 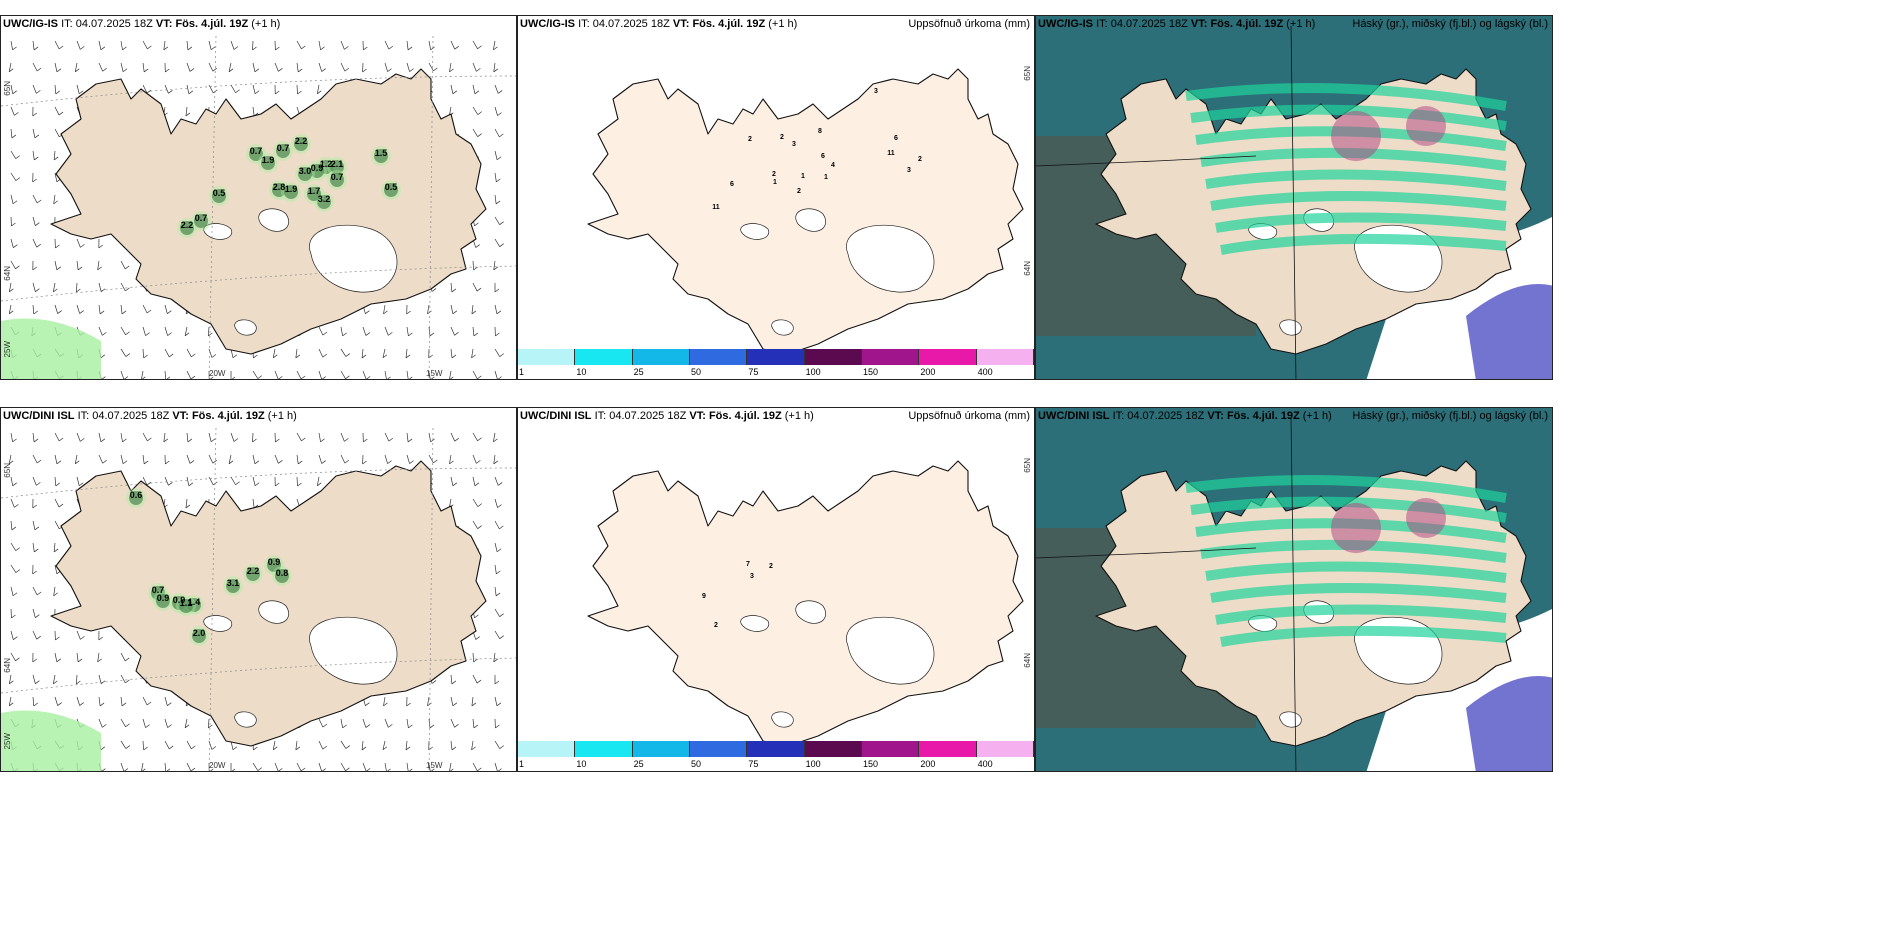 I want to click on colorbar-tick-label: 150, so click(x=871, y=372).